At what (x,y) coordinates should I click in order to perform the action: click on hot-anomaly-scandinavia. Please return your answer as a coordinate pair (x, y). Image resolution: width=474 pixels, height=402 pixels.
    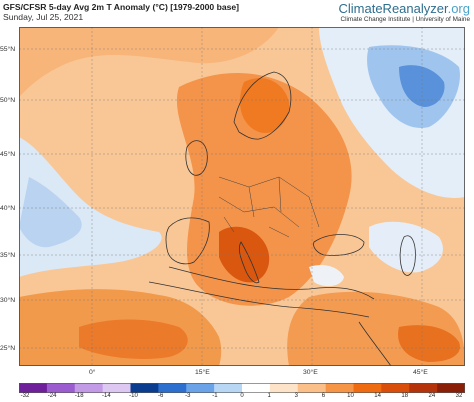
    Looking at the image, I should click on (264, 105).